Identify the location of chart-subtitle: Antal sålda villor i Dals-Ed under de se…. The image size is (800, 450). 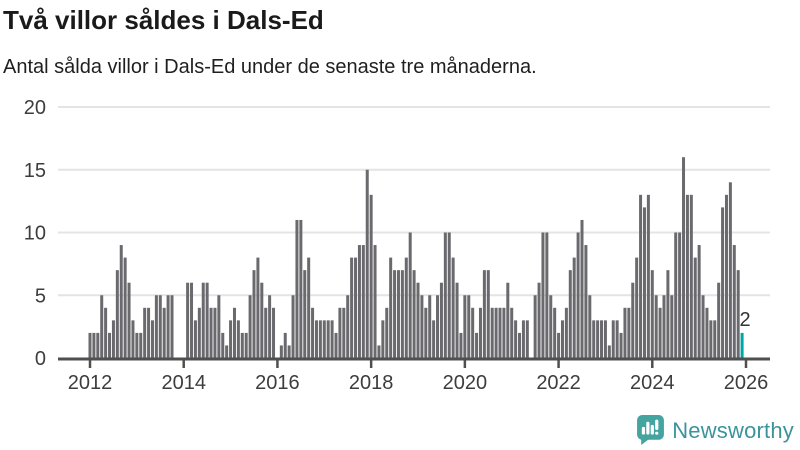
(270, 66).